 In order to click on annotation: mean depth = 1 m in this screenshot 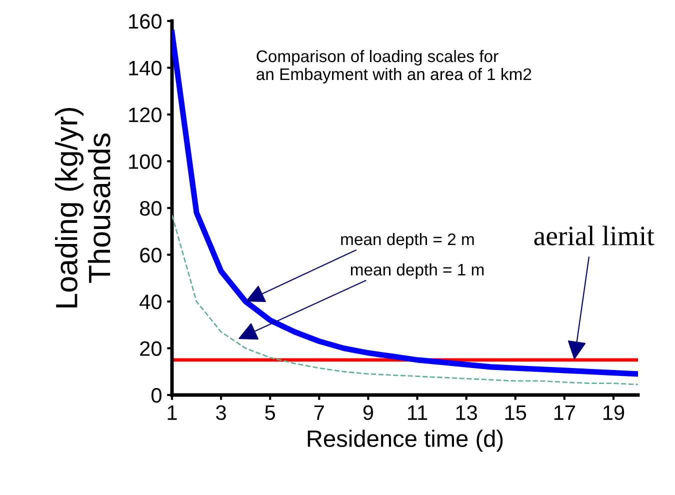, I will do `click(417, 271)`.